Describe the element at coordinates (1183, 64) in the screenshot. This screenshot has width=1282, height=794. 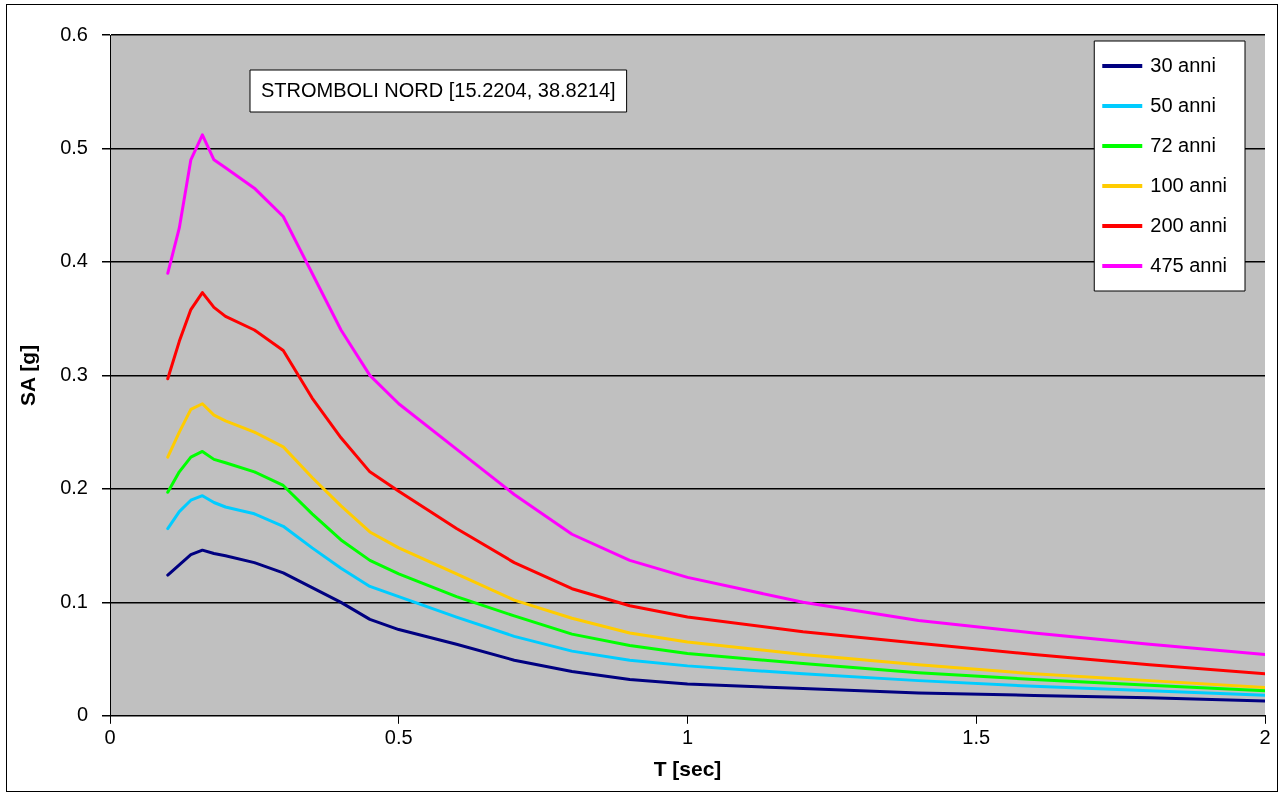
I see `legend-label: 30 anni` at that location.